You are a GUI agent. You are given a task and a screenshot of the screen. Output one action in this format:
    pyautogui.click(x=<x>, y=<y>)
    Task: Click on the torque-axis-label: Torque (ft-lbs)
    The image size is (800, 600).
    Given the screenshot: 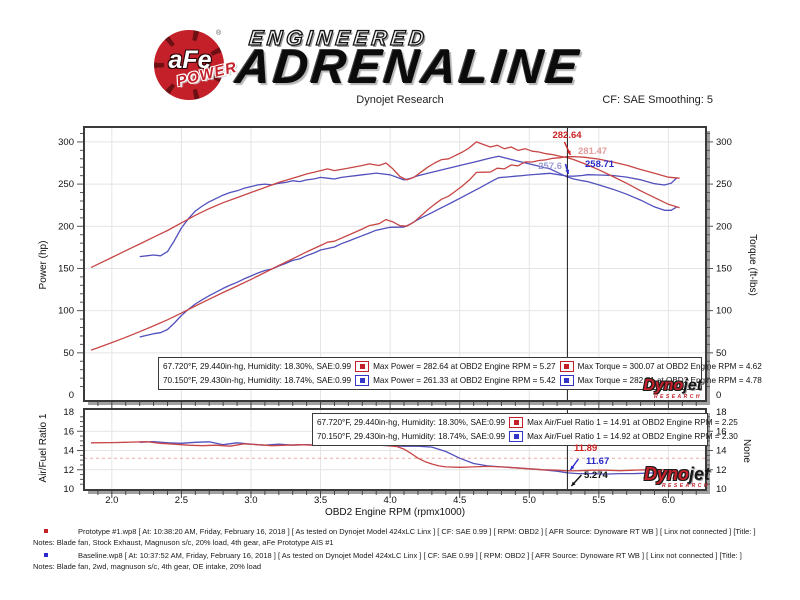 What is the action you would take?
    pyautogui.click(x=752, y=265)
    